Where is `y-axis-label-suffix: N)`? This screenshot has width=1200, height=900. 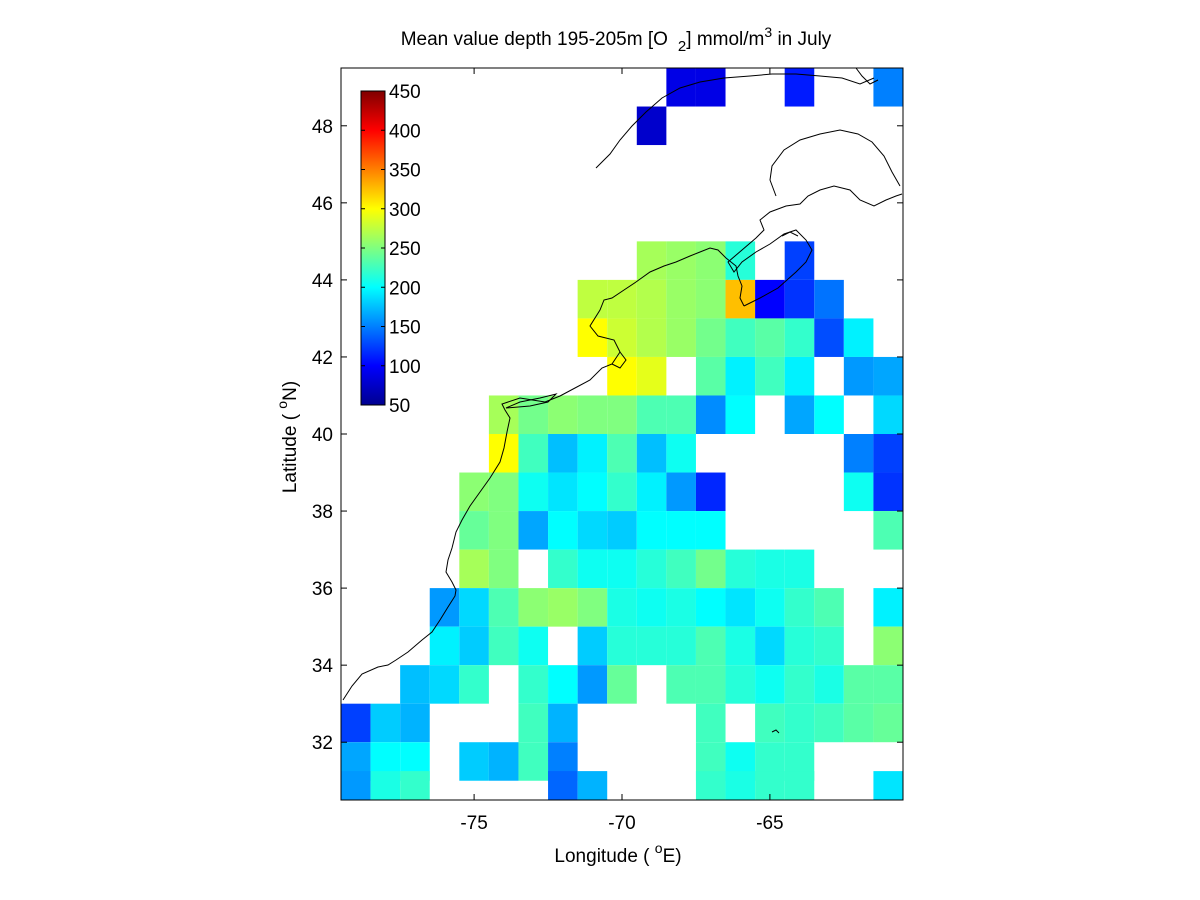 y-axis-label-suffix: N) is located at coordinates (290, 391).